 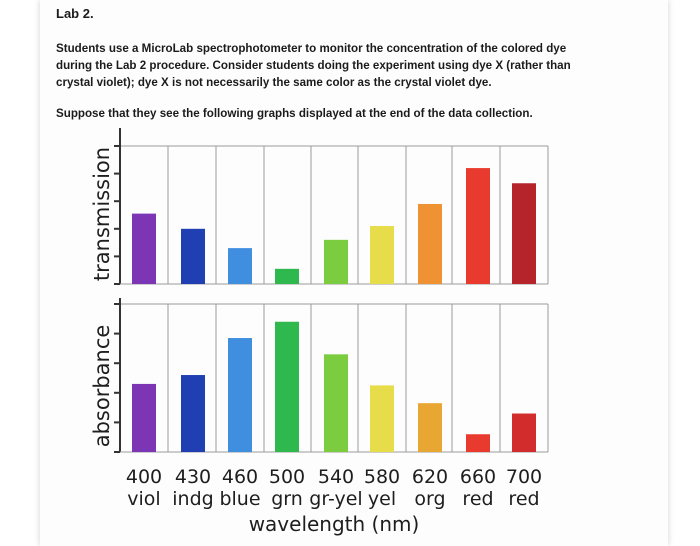 I want to click on x-color-name-label: gr-yel, so click(x=335, y=499).